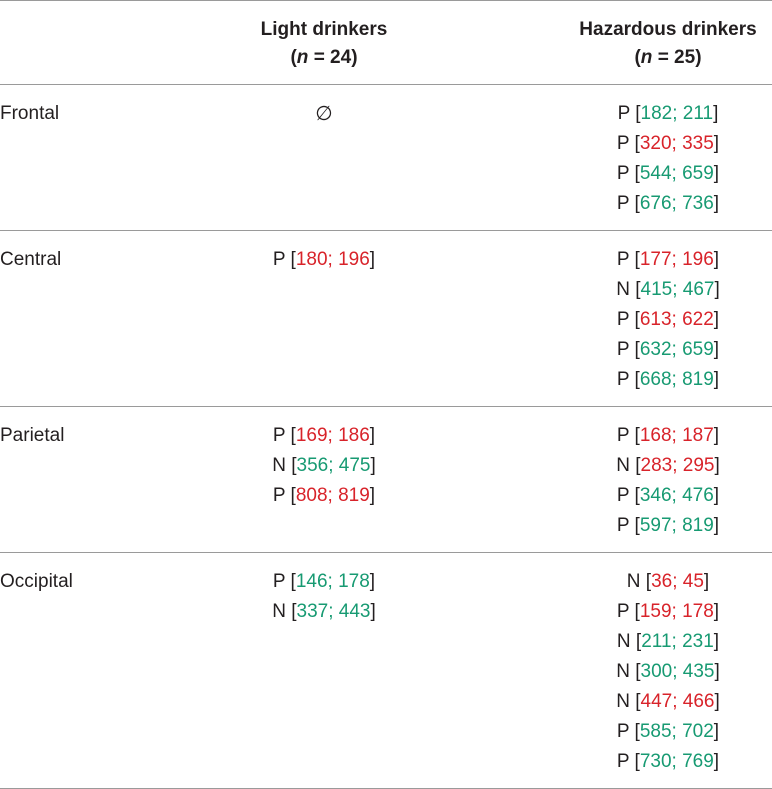  I want to click on interval-start: 337, so click(312, 611).